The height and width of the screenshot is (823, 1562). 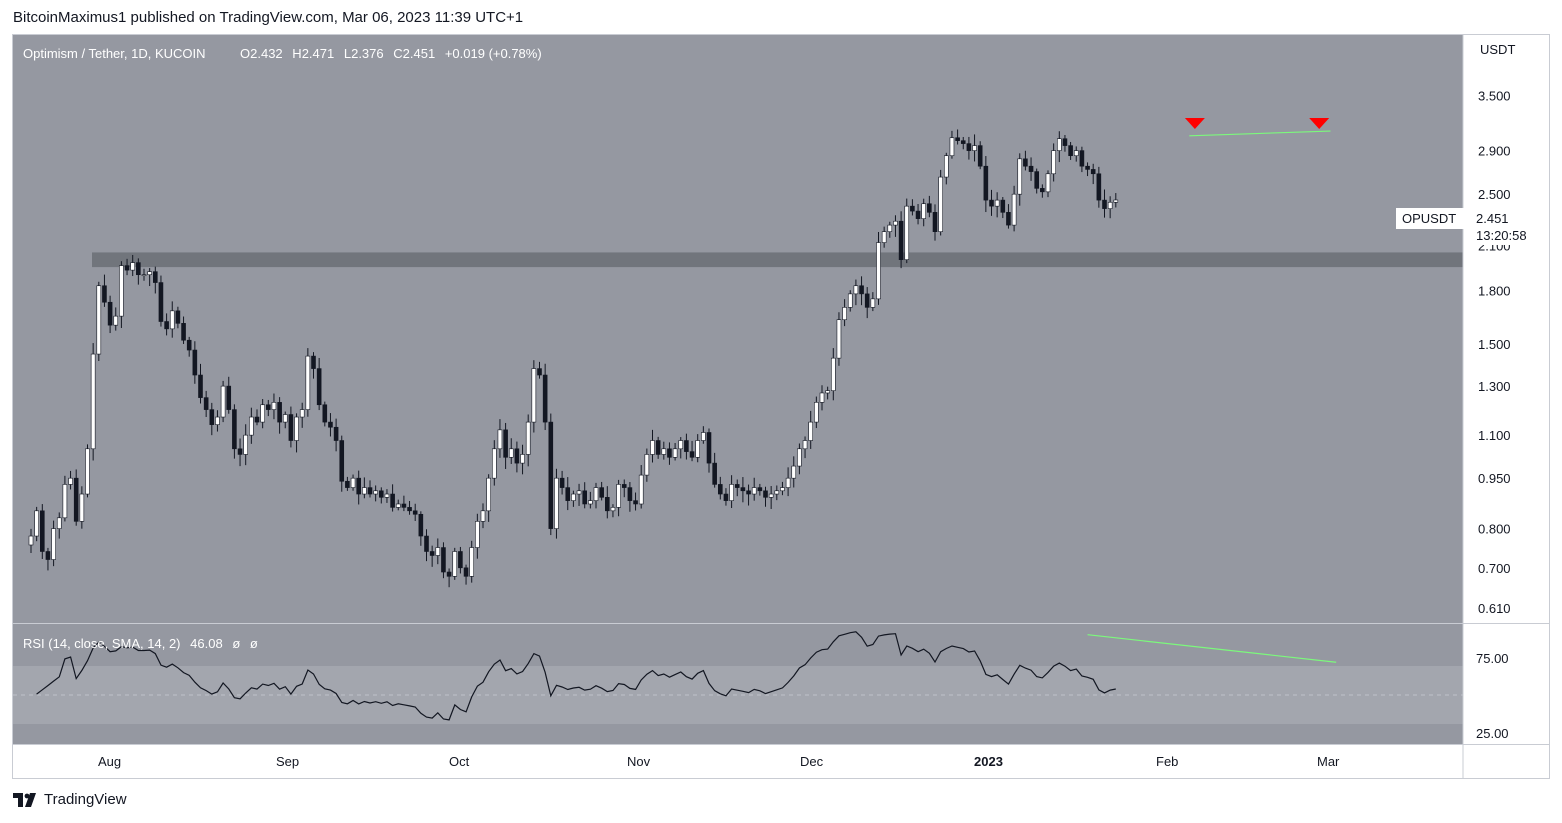 What do you see at coordinates (1494, 435) in the screenshot?
I see `price-tick-label: 1.100` at bounding box center [1494, 435].